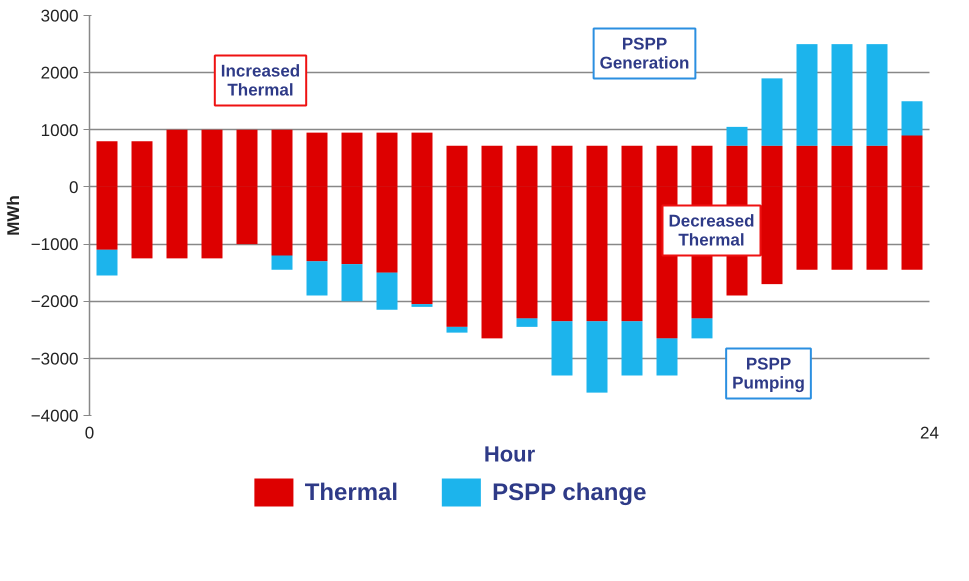  Describe the element at coordinates (59, 130) in the screenshot. I see `y-tick-label: 1000` at that location.